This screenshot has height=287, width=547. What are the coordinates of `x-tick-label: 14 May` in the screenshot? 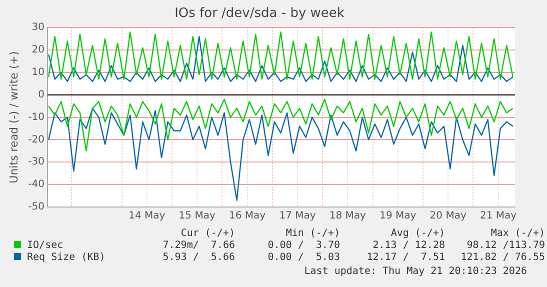 It's located at (147, 216).